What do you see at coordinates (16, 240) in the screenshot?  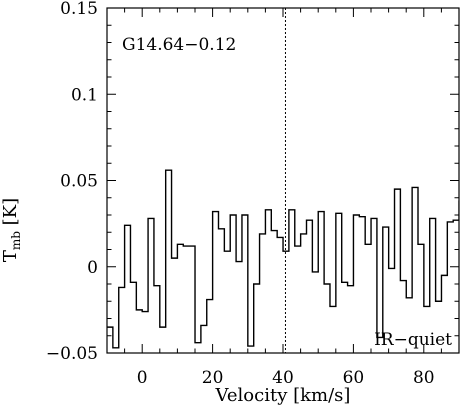 I see `y-axis-title-subscript: mb` at bounding box center [16, 240].